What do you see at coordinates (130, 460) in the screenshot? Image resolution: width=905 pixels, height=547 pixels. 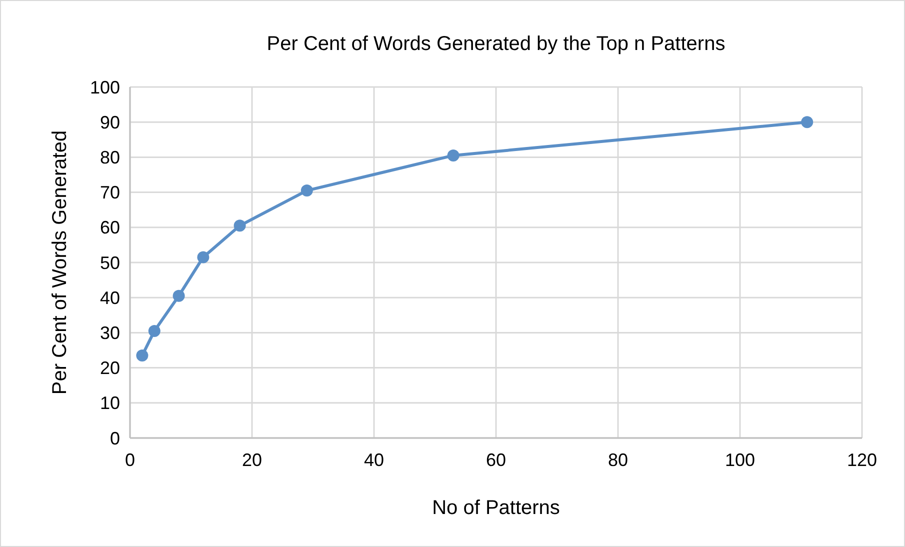 I see `x-tick-label: 0` at bounding box center [130, 460].